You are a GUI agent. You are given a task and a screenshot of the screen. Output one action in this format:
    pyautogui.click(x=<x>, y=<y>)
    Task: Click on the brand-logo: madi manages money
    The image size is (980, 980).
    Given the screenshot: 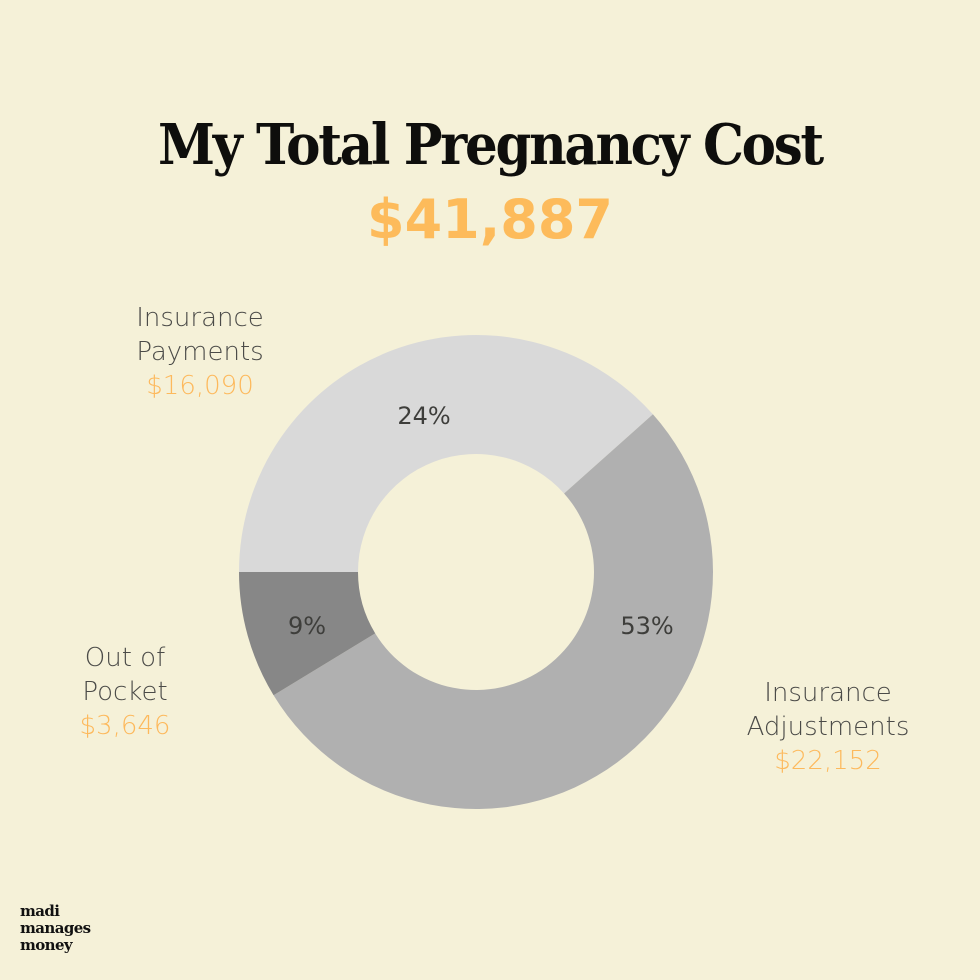 What is the action you would take?
    pyautogui.click(x=55, y=928)
    